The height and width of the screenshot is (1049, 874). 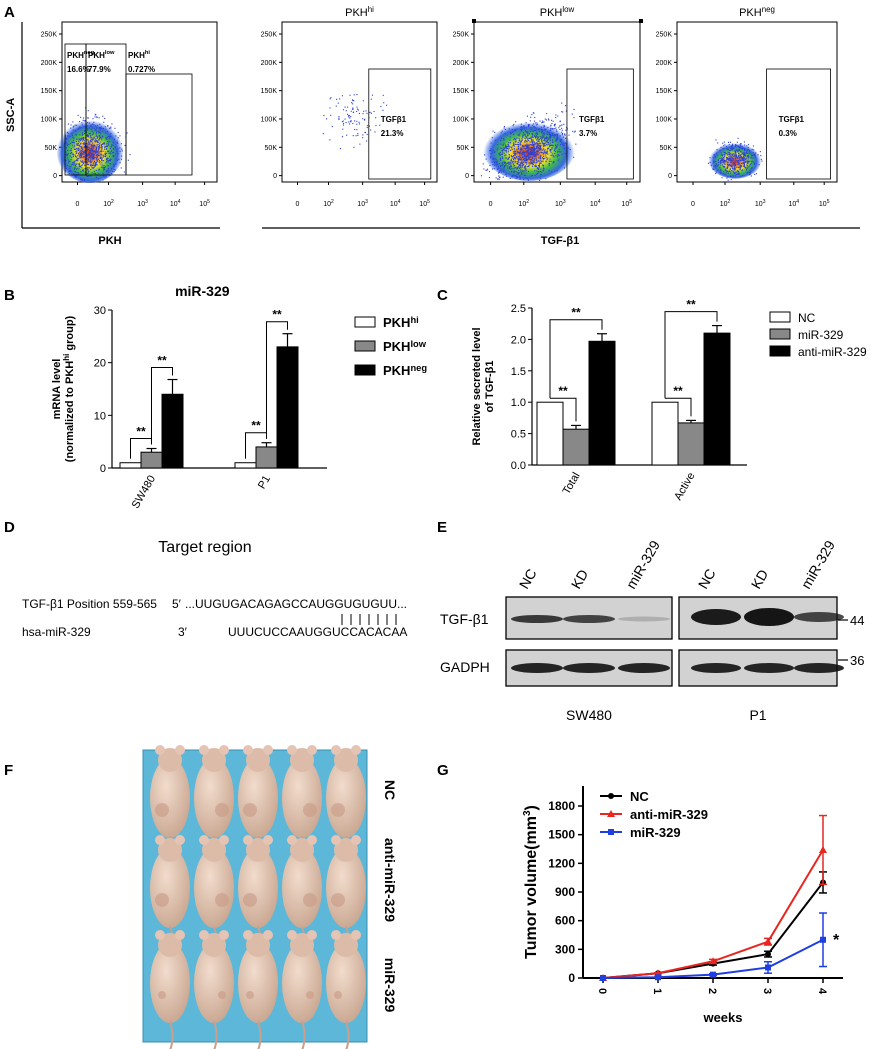 I want to click on flow-tgf-gate, so click(x=400, y=124).